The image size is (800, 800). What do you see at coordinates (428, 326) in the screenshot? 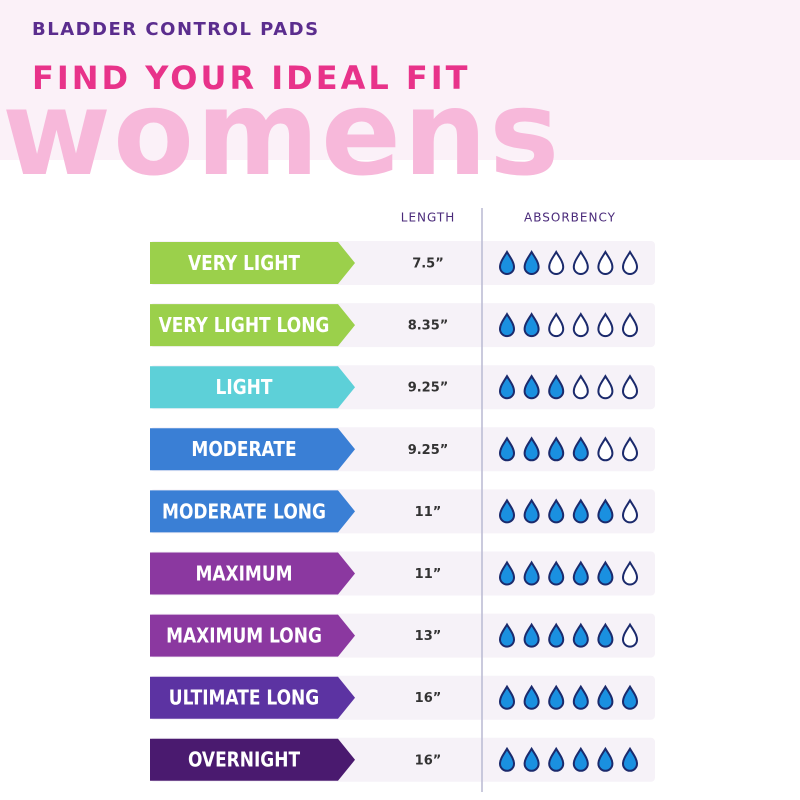
I see `length: 8.35”` at bounding box center [428, 326].